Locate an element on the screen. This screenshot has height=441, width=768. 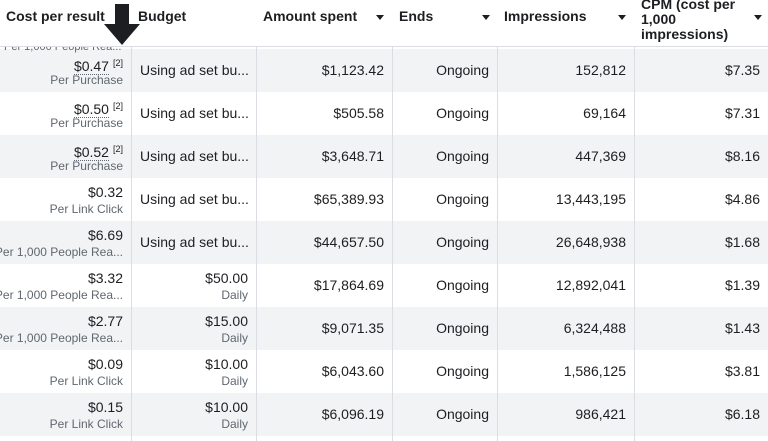
header-budget: Budget is located at coordinates (194, 23).